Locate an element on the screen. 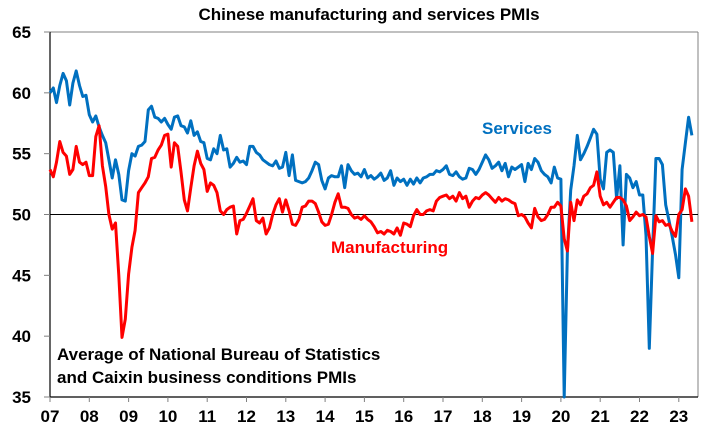 This screenshot has height=436, width=711. x-tick-label: 12 is located at coordinates (246, 416).